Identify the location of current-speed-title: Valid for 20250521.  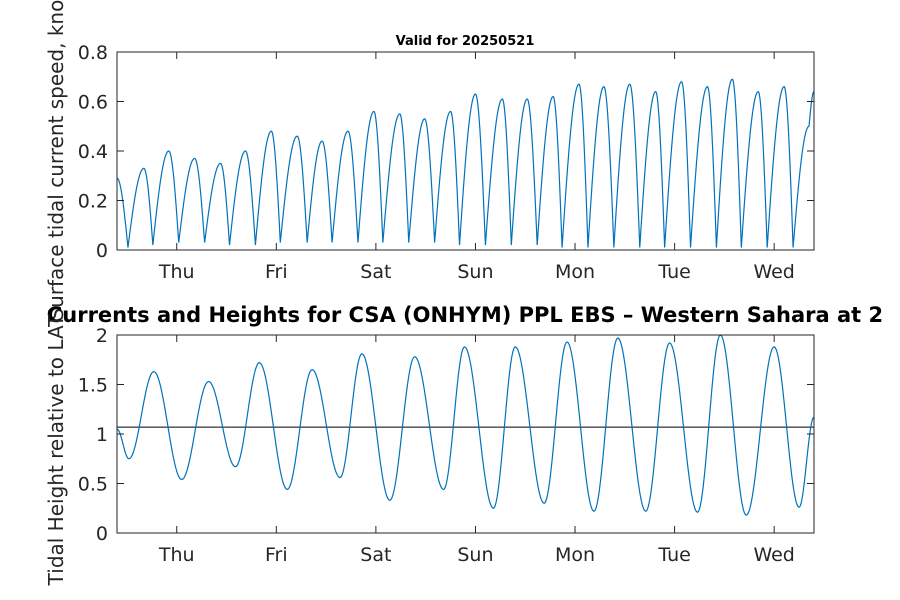
(465, 41).